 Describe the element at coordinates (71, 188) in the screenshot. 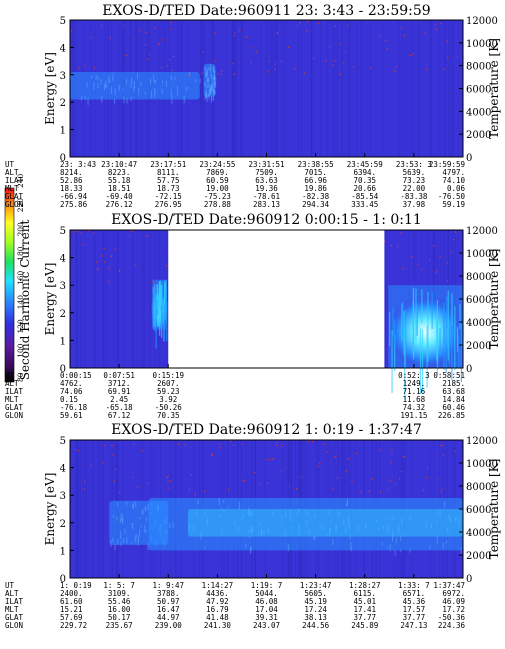

I see `orbit-mlt-value: 18.33` at that location.